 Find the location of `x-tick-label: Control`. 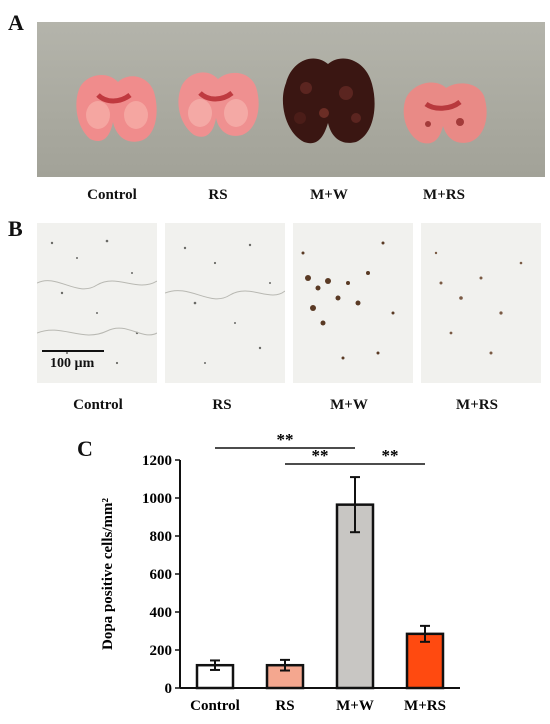

x-tick-label: Control is located at coordinates (215, 706).